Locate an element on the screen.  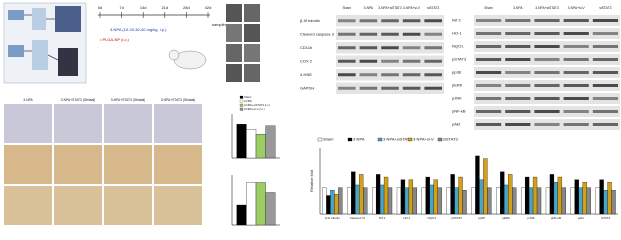
x-tick-label: pAkt is located at coordinates (581, 218).